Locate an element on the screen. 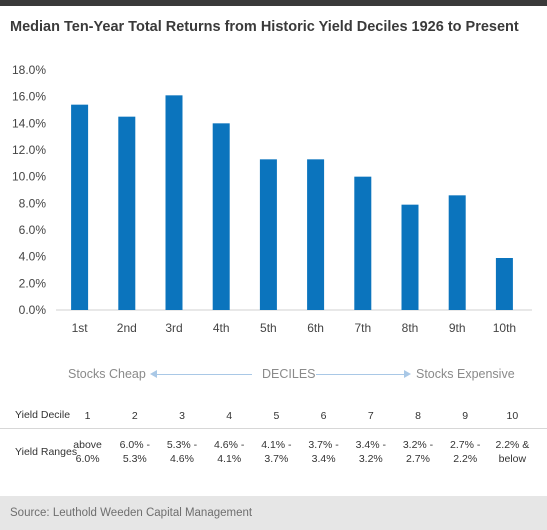 This screenshot has height=530, width=547. y-tick-label: 10.0% is located at coordinates (29, 177).